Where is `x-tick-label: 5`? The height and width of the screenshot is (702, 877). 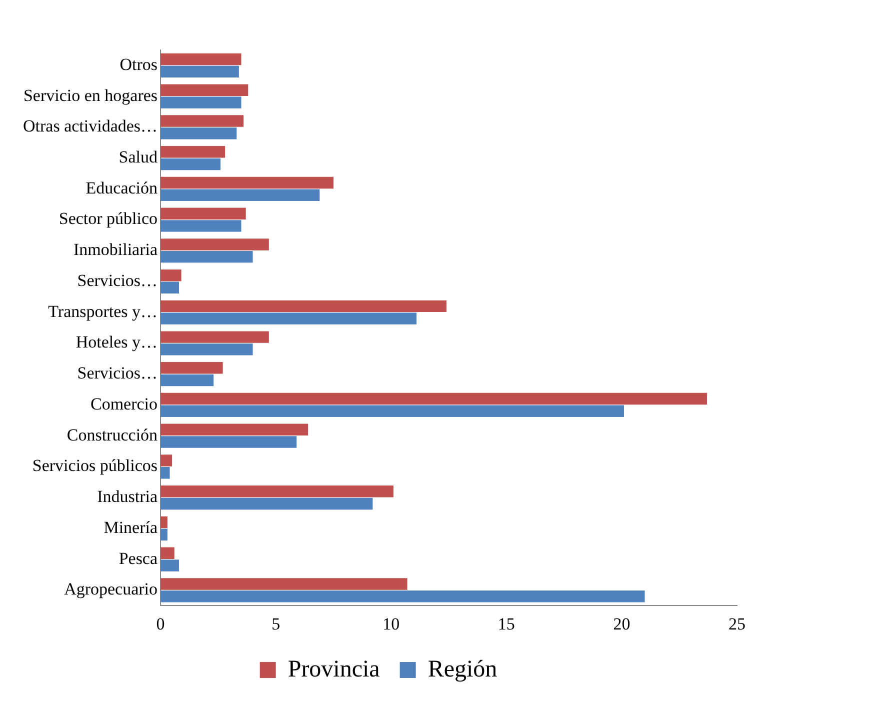
x-tick-label: 5 is located at coordinates (276, 624).